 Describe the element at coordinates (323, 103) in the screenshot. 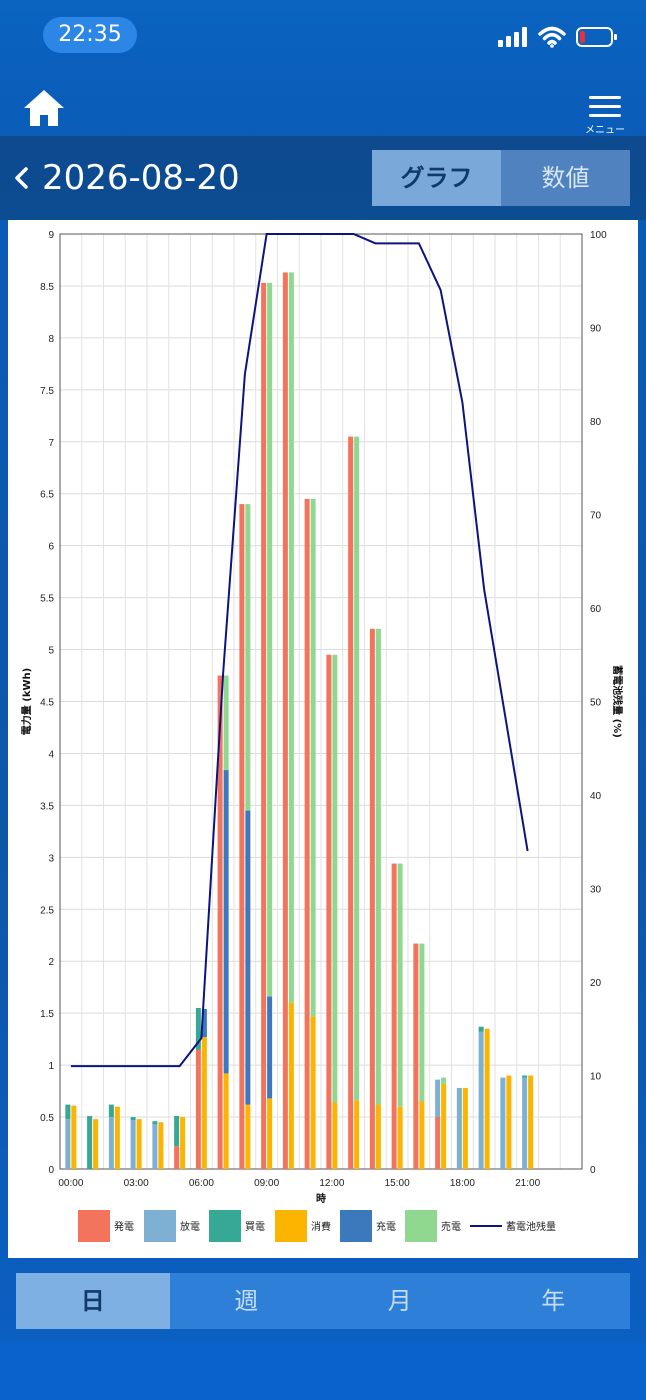

I see `app-bar: メニュー` at that location.